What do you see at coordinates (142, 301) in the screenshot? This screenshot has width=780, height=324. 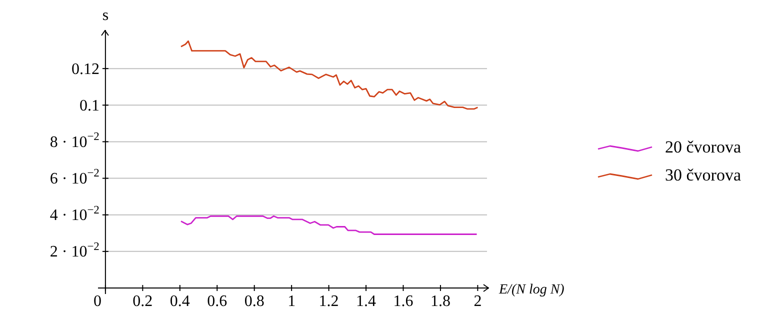 I see `x-tick-label: 0.2` at bounding box center [142, 301].